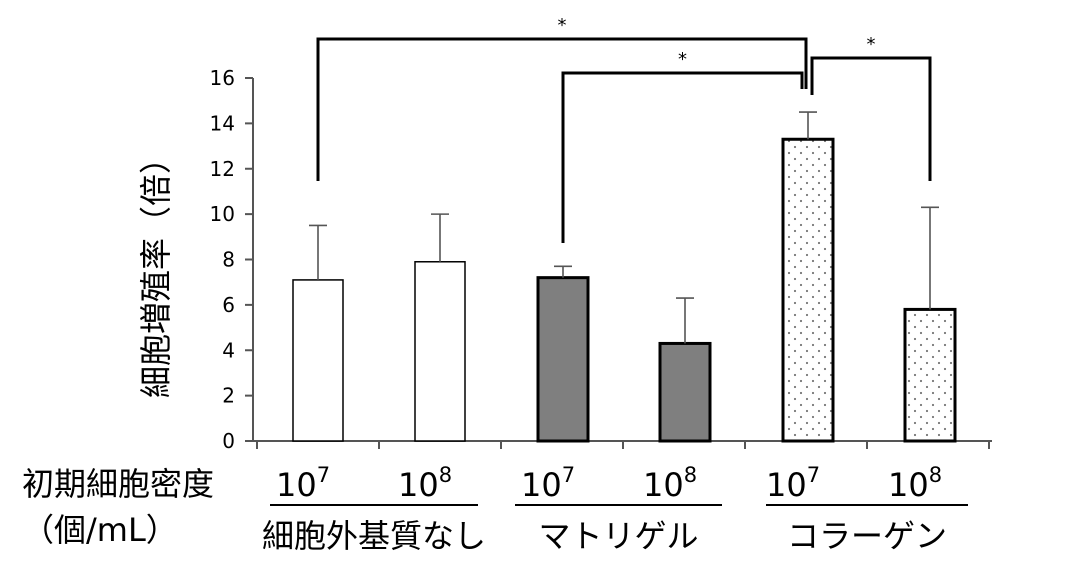 The height and width of the screenshot is (581, 1070). Describe the element at coordinates (867, 536) in the screenshot. I see `group-label: コラーゲン` at that location.